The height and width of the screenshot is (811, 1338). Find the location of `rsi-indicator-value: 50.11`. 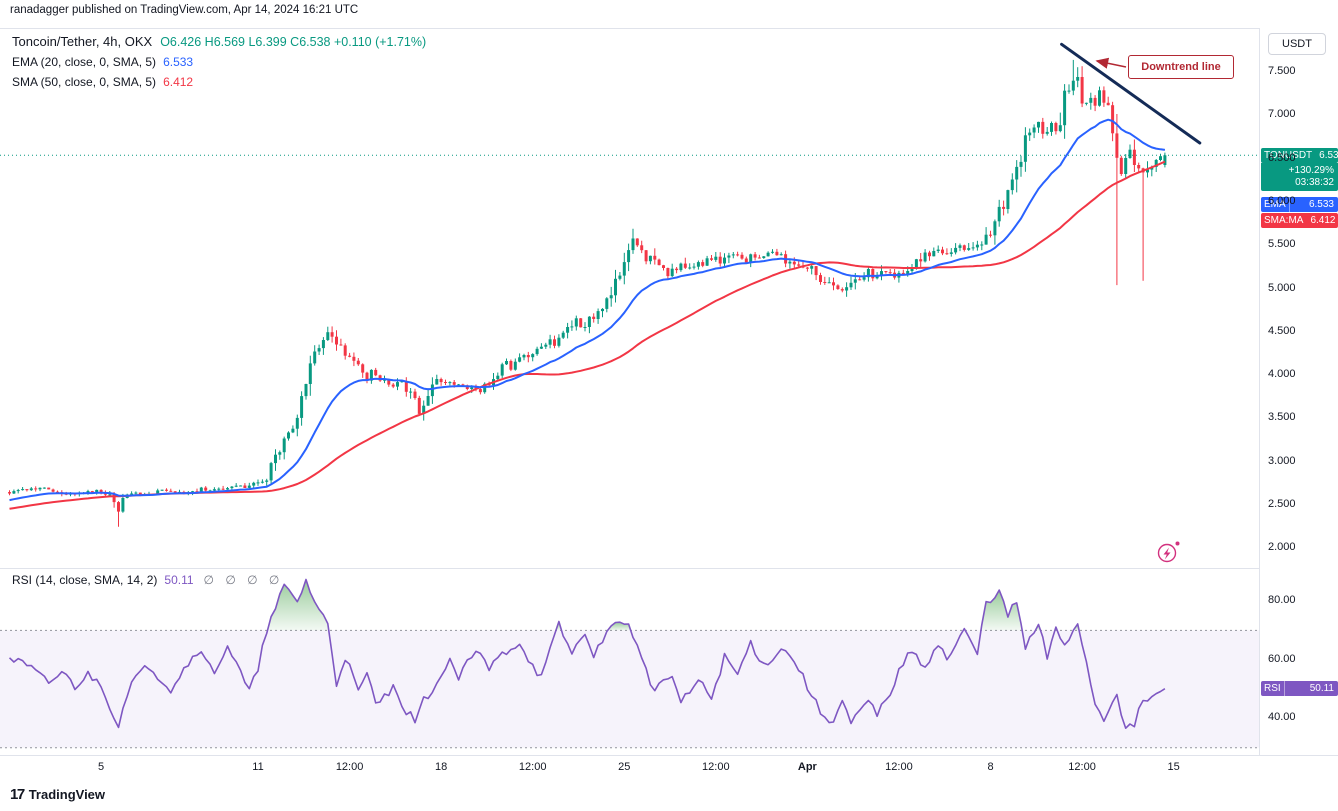

rsi-indicator-value: 50.11 is located at coordinates (179, 580).